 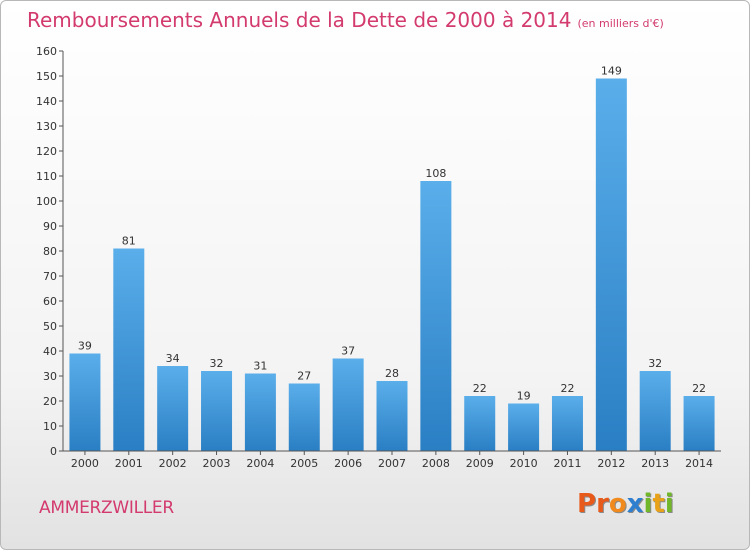 What do you see at coordinates (699, 423) in the screenshot?
I see `bar-2014` at bounding box center [699, 423].